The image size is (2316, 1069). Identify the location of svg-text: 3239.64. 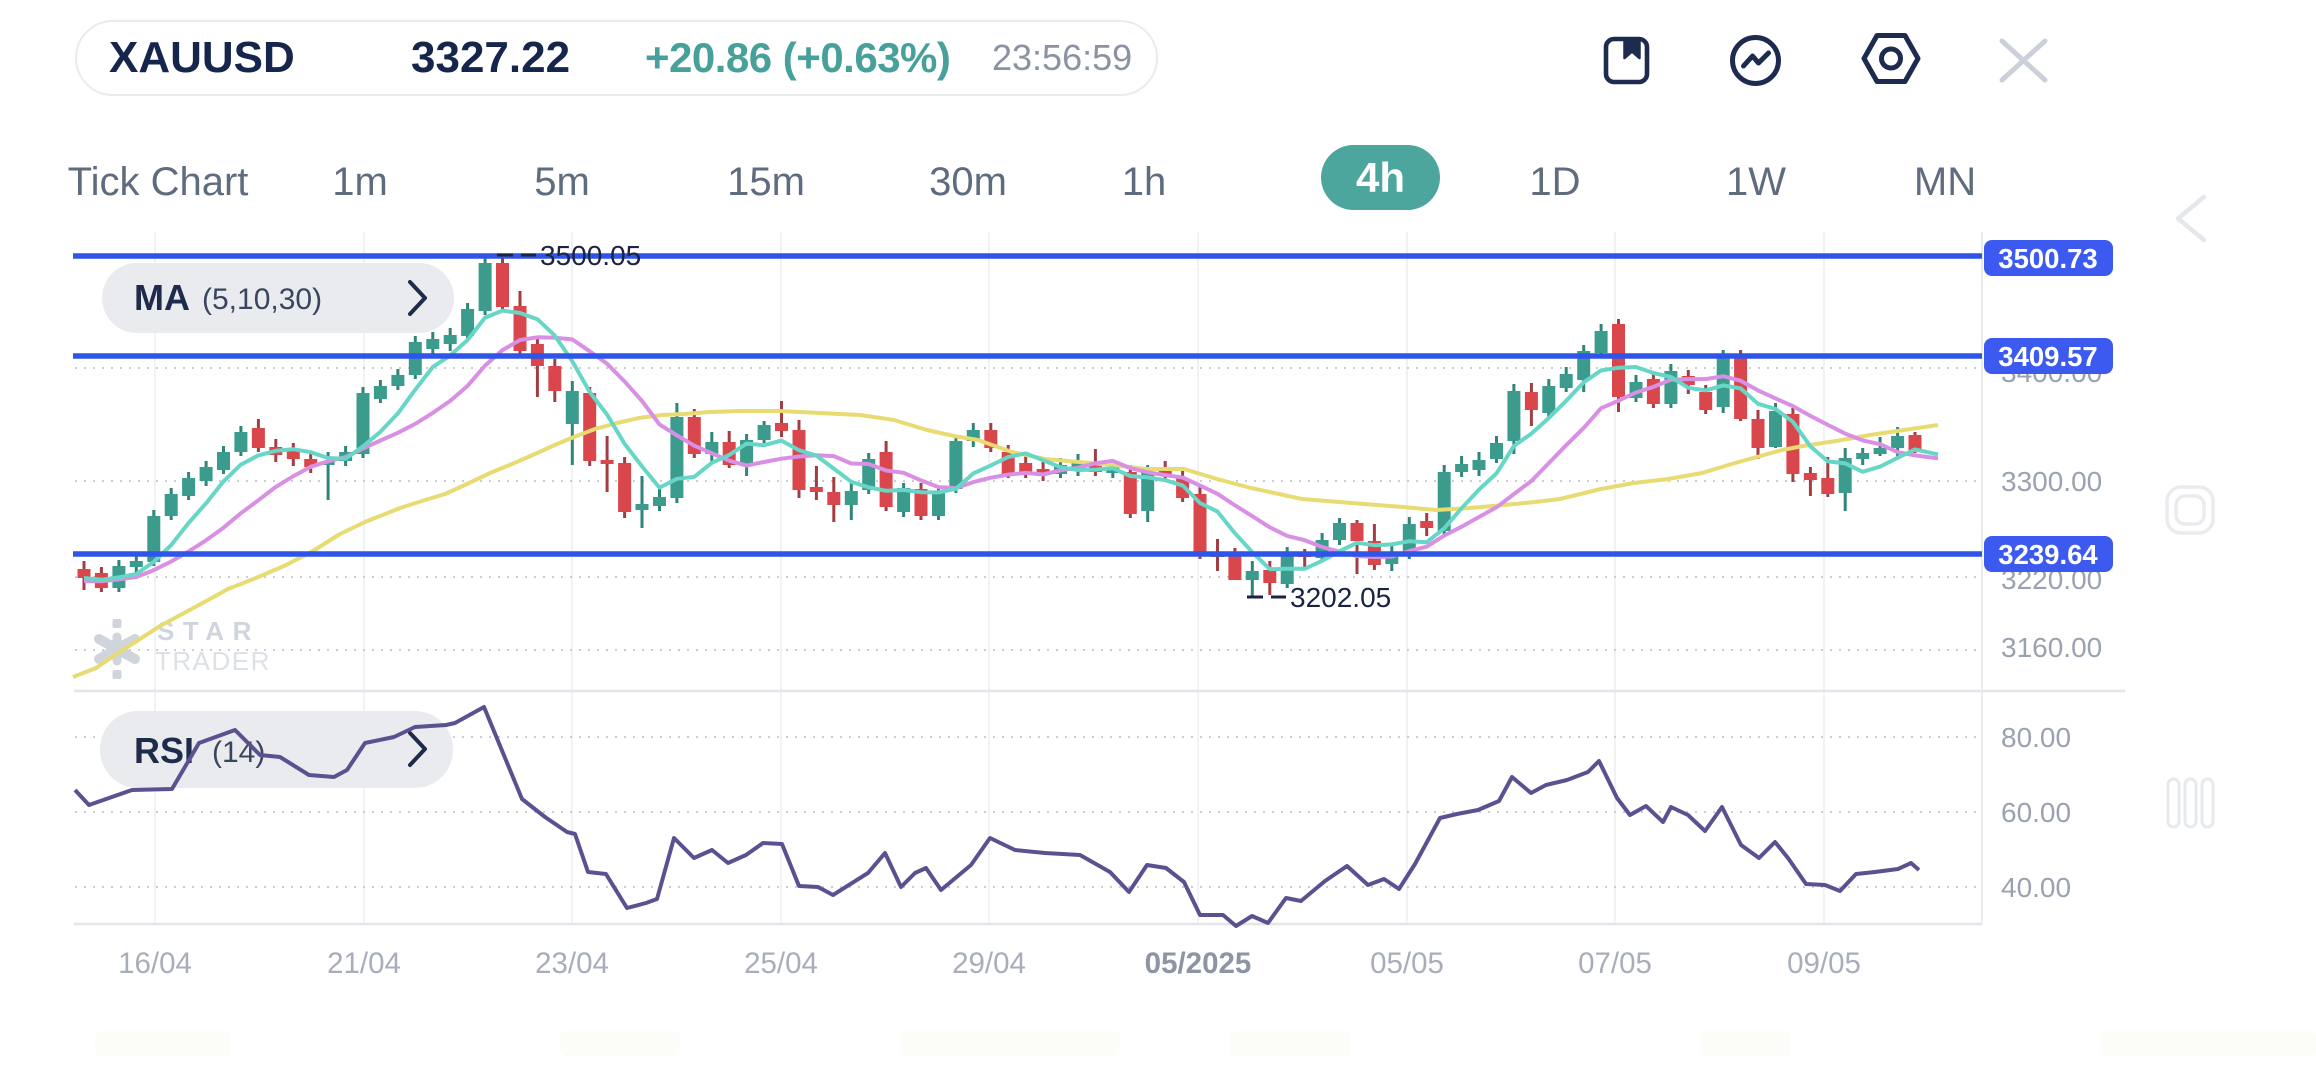
(2048, 554).